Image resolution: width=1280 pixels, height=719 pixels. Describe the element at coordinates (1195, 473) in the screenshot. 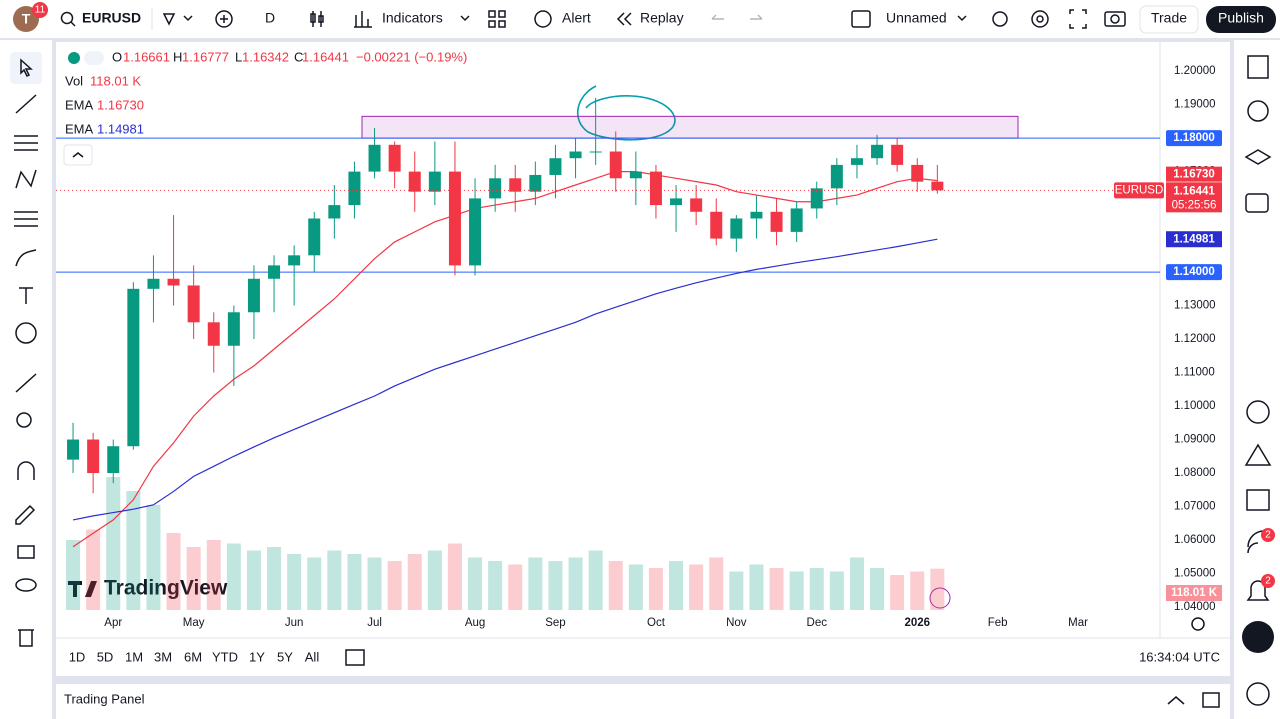

I see `y-tick-label: 1.08000` at that location.